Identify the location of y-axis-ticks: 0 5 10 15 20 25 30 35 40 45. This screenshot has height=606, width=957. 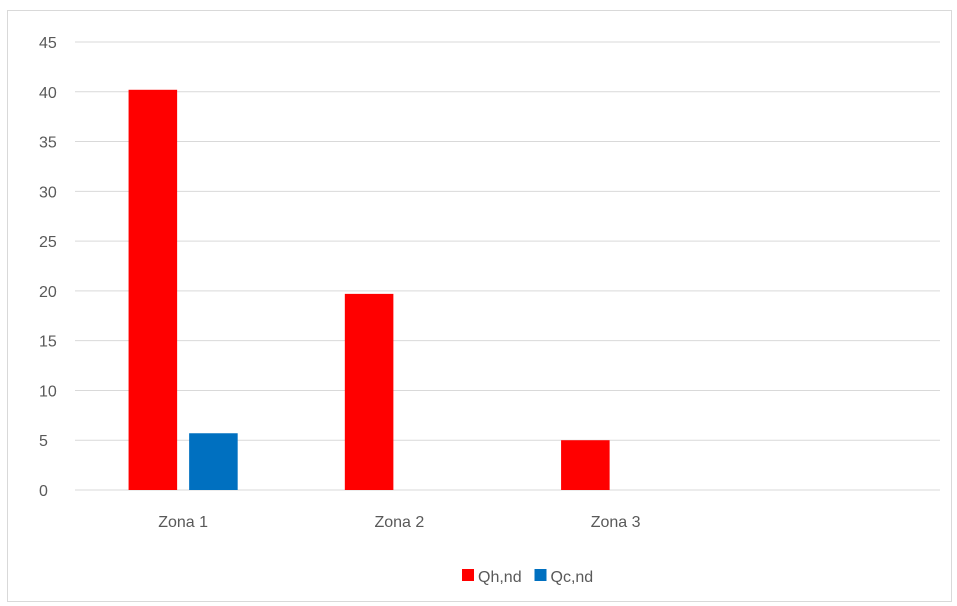
(48, 267).